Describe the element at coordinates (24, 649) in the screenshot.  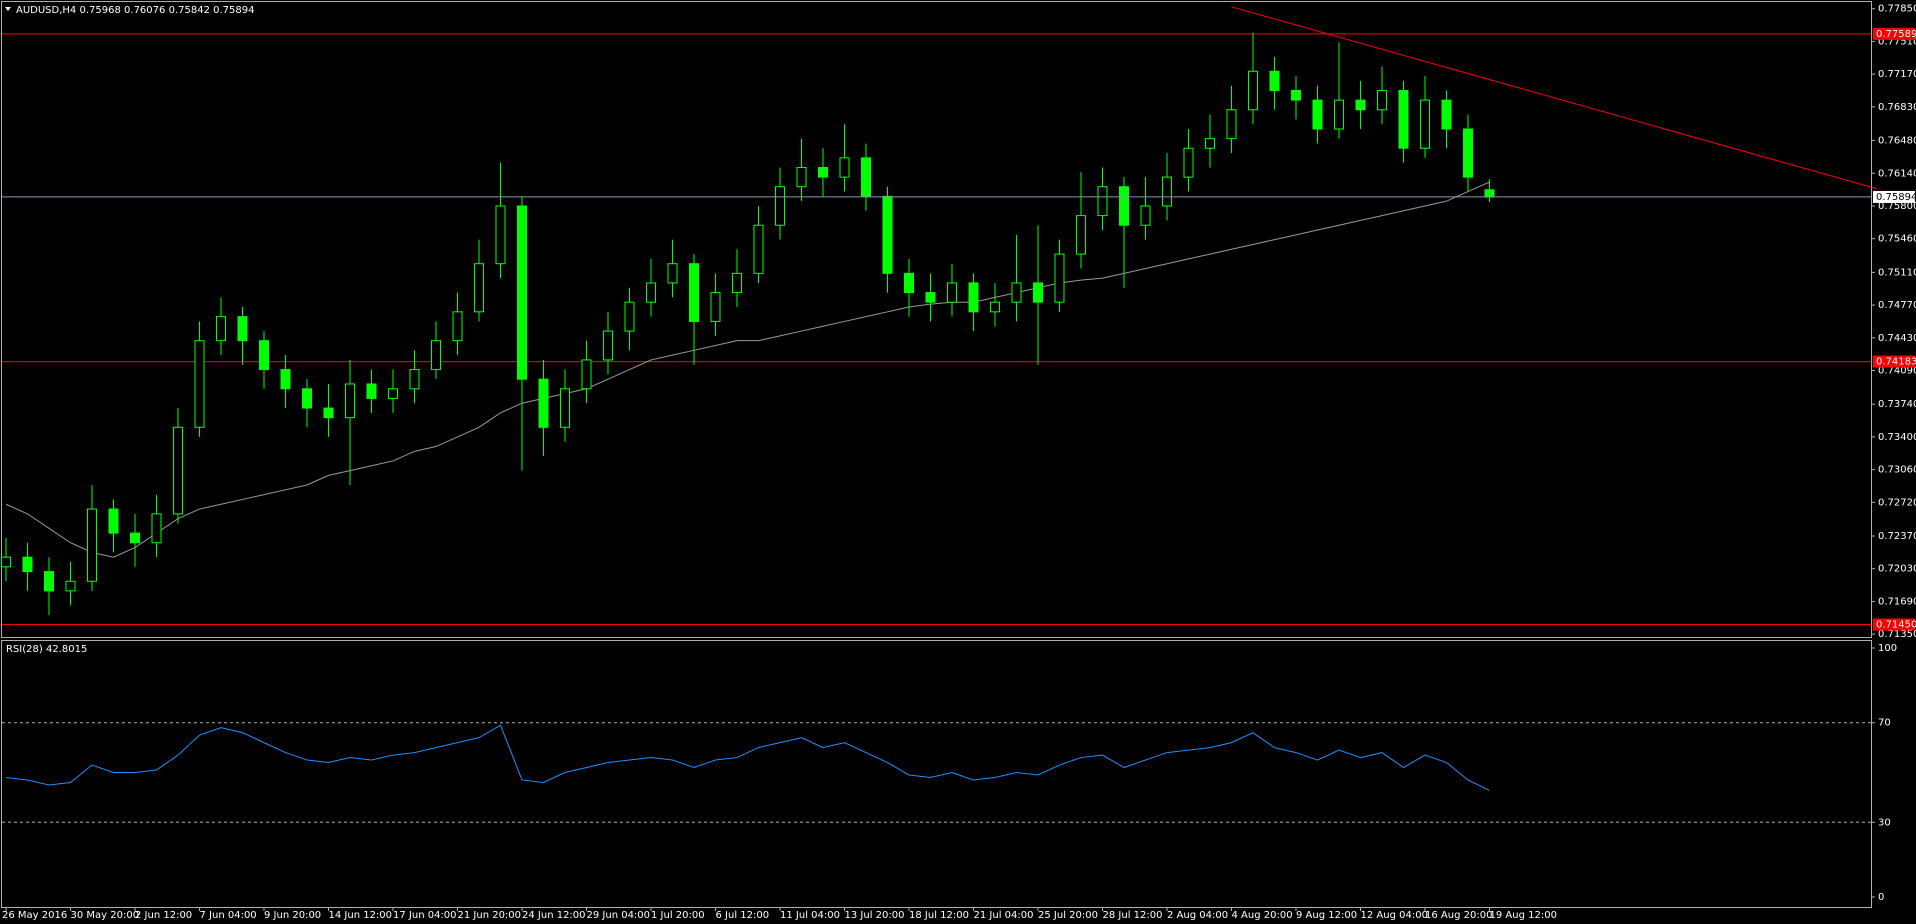
I see `rsi-label: RSI(28)` at that location.